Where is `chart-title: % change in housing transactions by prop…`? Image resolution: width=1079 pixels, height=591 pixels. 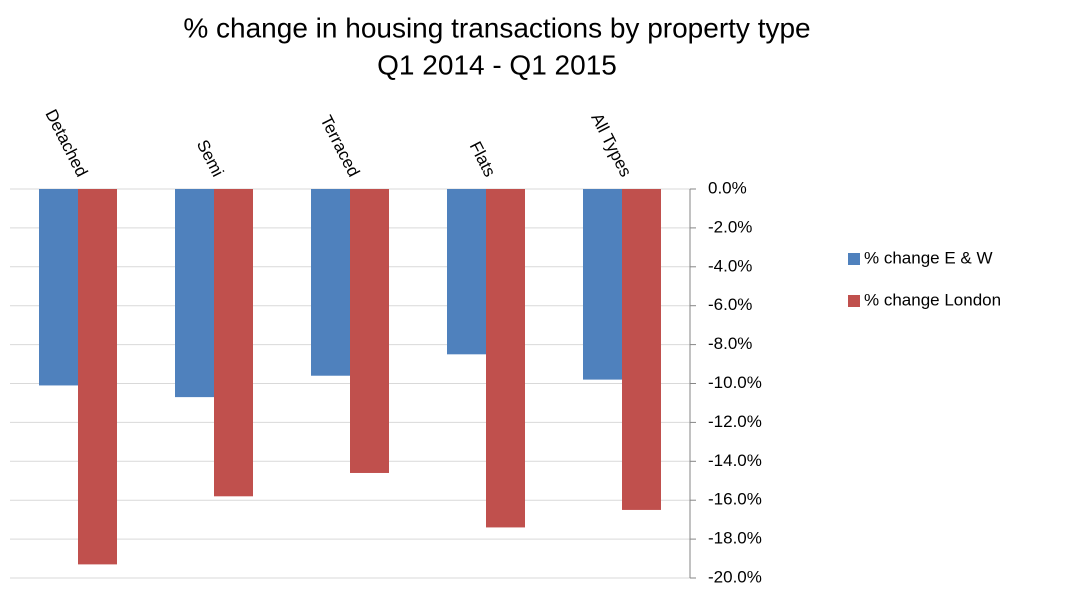 chart-title: % change in housing transactions by prop… is located at coordinates (496, 27).